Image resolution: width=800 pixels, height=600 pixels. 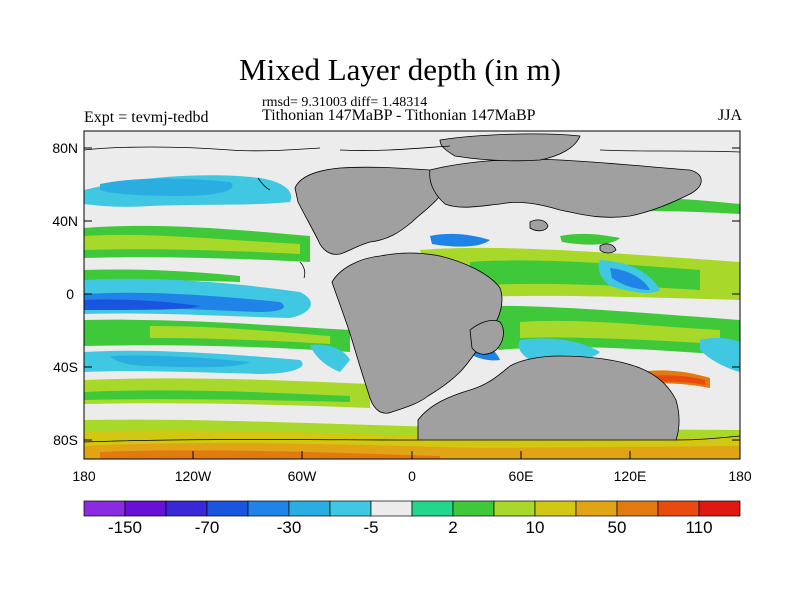 What do you see at coordinates (345, 102) in the screenshot?
I see `stats-label: rmsd= 9.31003 diff= 1.48314` at bounding box center [345, 102].